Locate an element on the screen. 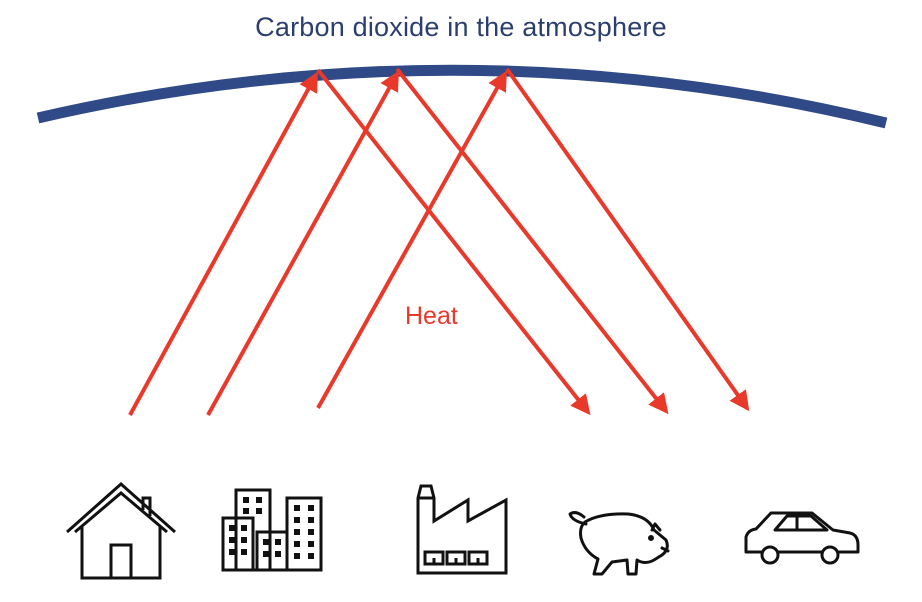  buildings-icon is located at coordinates (272, 530).